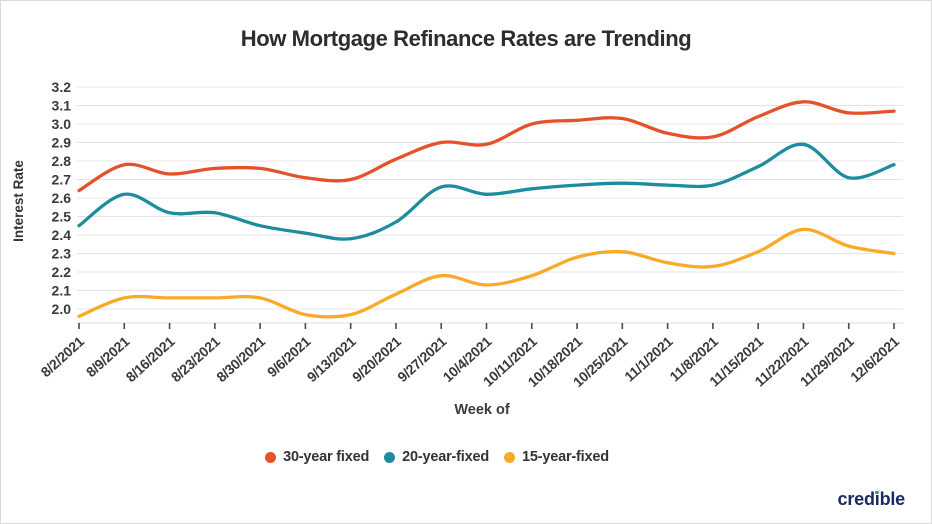 The image size is (932, 524). I want to click on x-tick-label: 8/2/2021, so click(63, 356).